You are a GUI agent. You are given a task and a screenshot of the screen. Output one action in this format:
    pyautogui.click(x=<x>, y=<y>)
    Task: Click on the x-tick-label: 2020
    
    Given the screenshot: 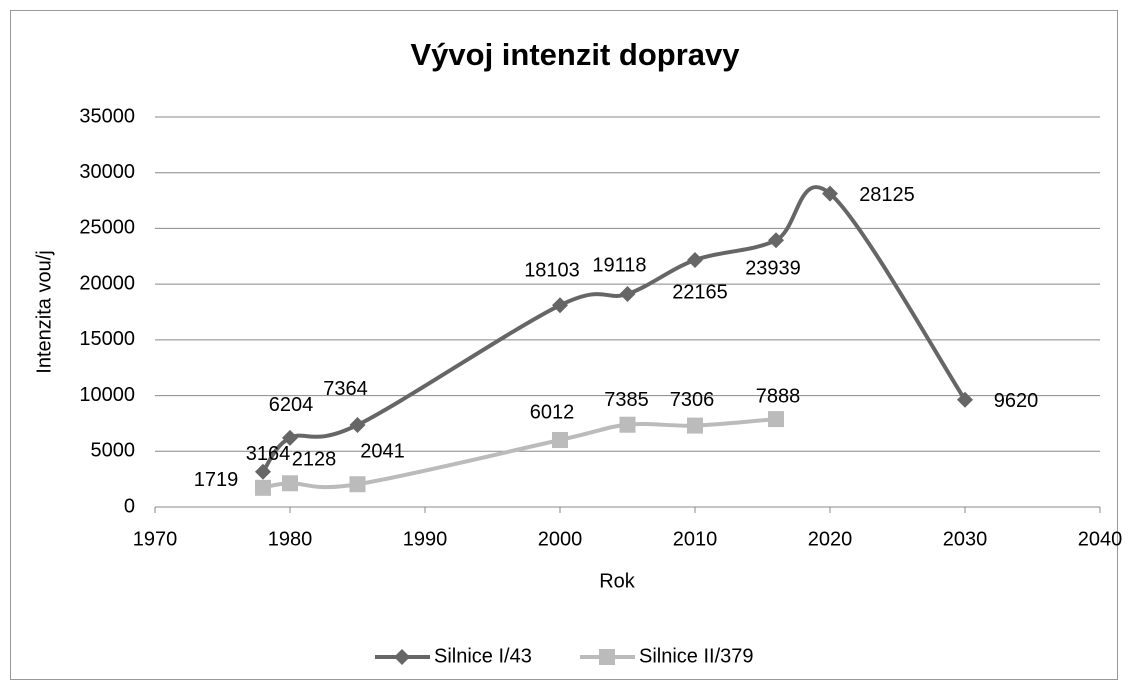 What is the action you would take?
    pyautogui.click(x=830, y=539)
    